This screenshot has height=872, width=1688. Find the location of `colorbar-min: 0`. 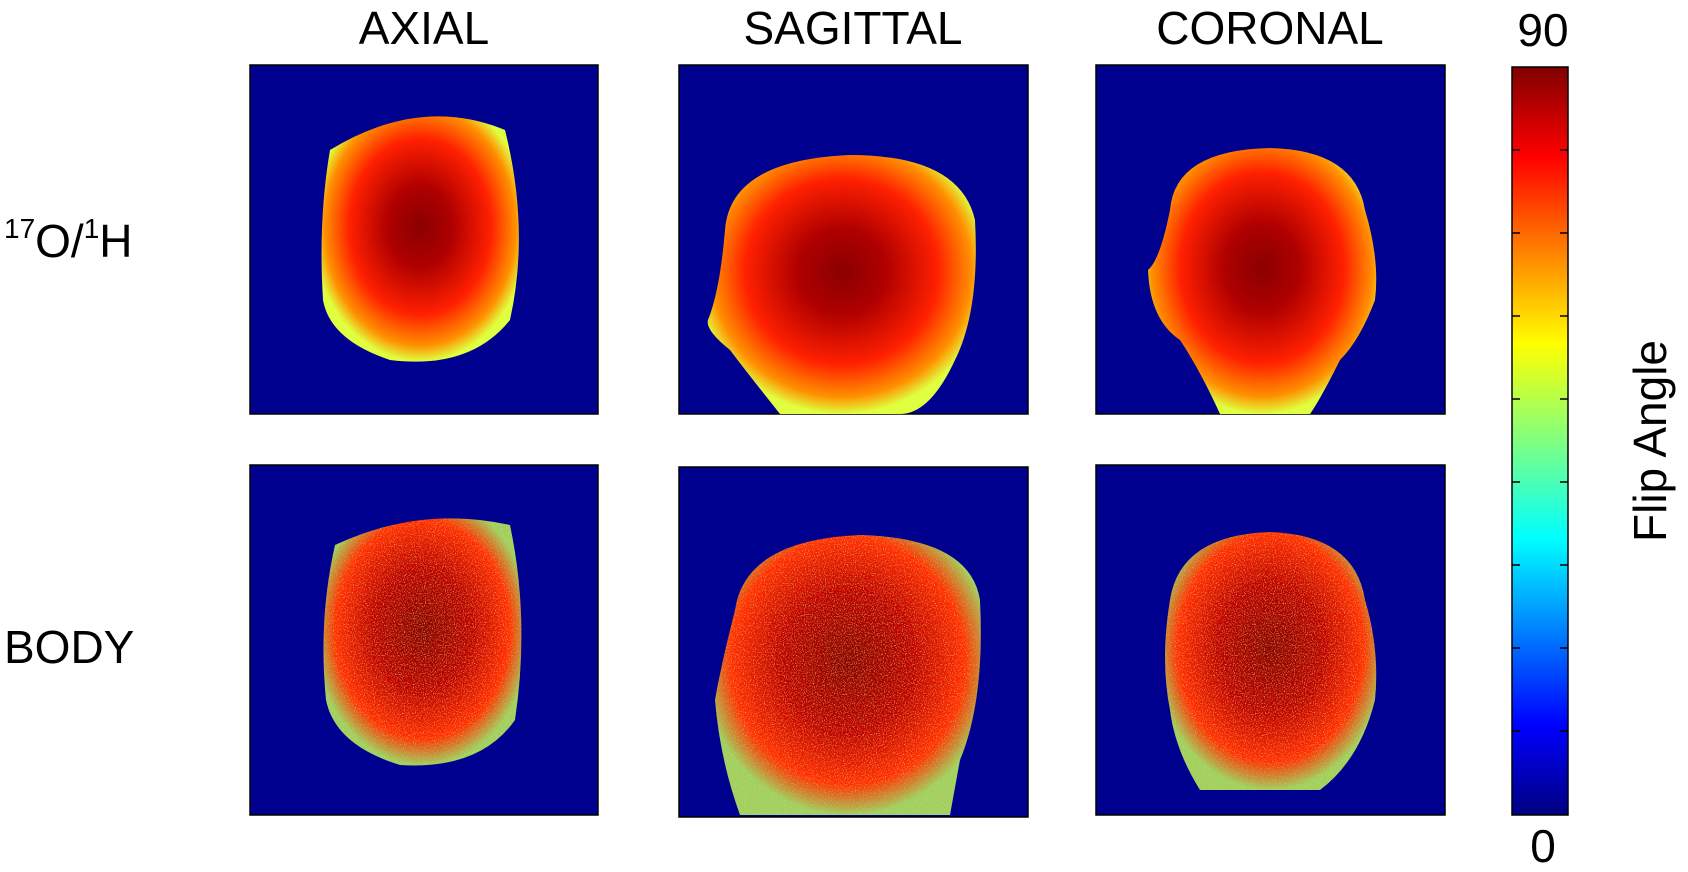

colorbar-min: 0 is located at coordinates (1543, 846).